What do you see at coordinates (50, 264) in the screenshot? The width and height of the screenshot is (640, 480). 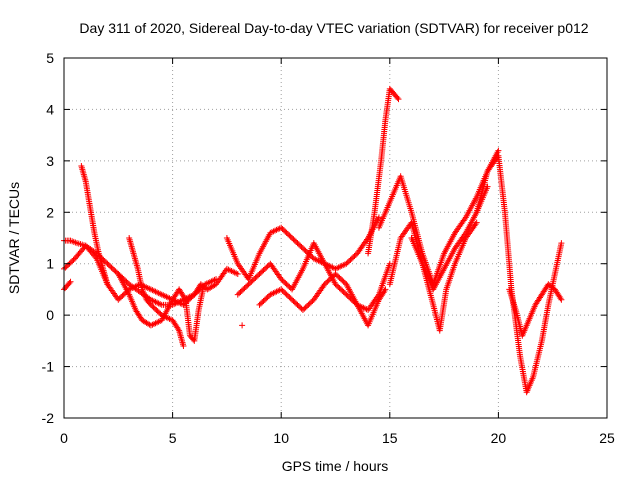 I see `y-tick-label: 1` at bounding box center [50, 264].